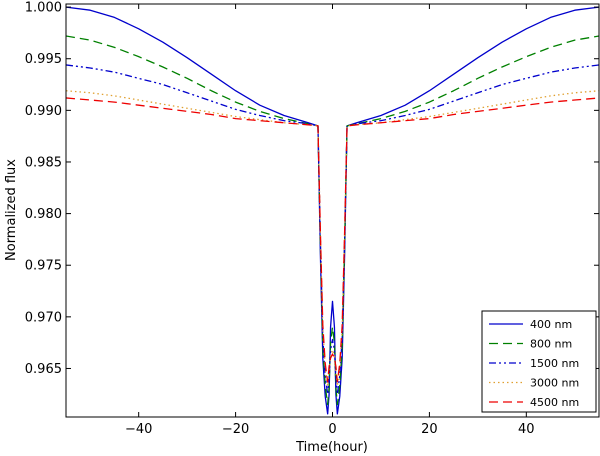 Image resolution: width=600 pixels, height=456 pixels. Describe the element at coordinates (526, 429) in the screenshot. I see `x-tick-label: 40` at that location.